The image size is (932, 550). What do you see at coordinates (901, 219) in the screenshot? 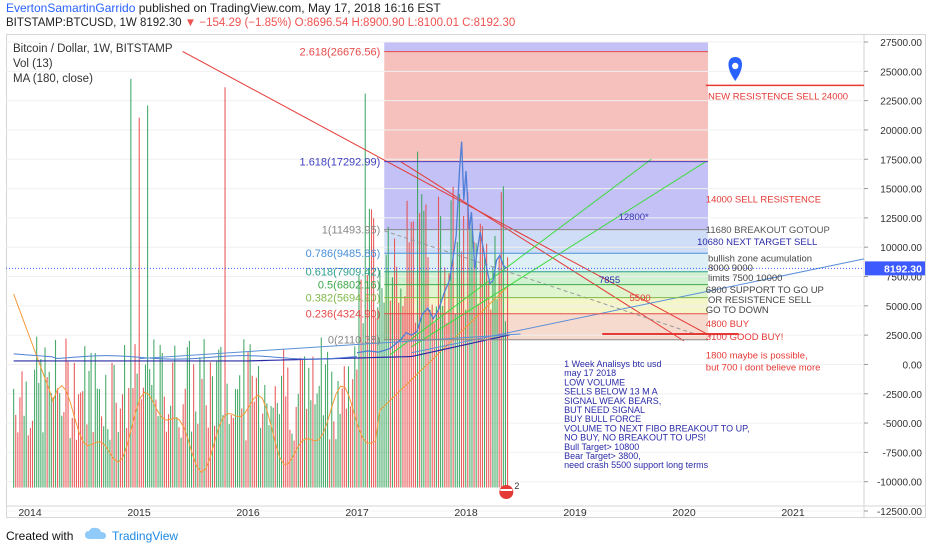
I see `y-tick-6: 12500.00` at bounding box center [901, 219].